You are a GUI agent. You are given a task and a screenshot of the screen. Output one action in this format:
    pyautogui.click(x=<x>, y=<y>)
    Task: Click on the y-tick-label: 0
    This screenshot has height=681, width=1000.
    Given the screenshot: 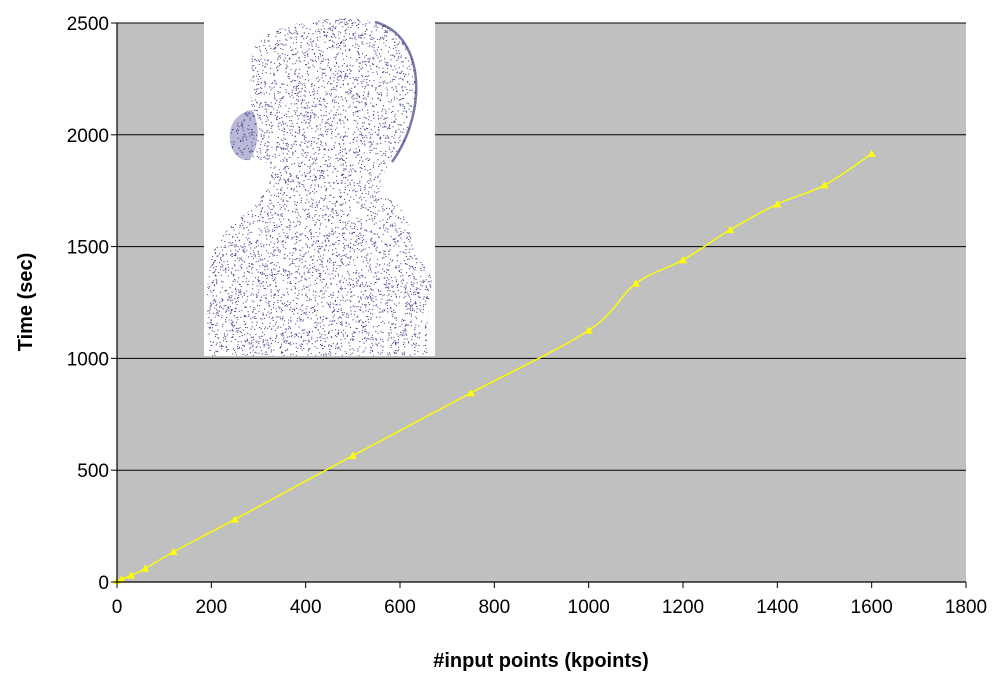 What is the action you would take?
    pyautogui.click(x=103, y=583)
    